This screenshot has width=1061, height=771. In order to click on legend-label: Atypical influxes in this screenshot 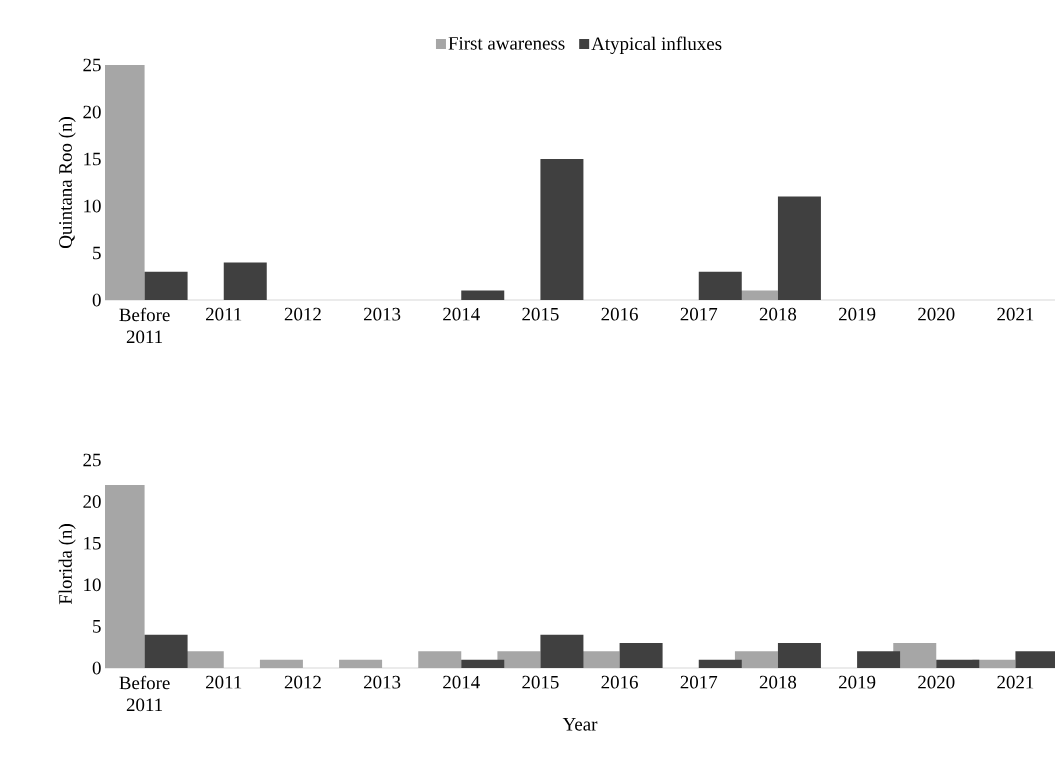, I will do `click(656, 45)`.